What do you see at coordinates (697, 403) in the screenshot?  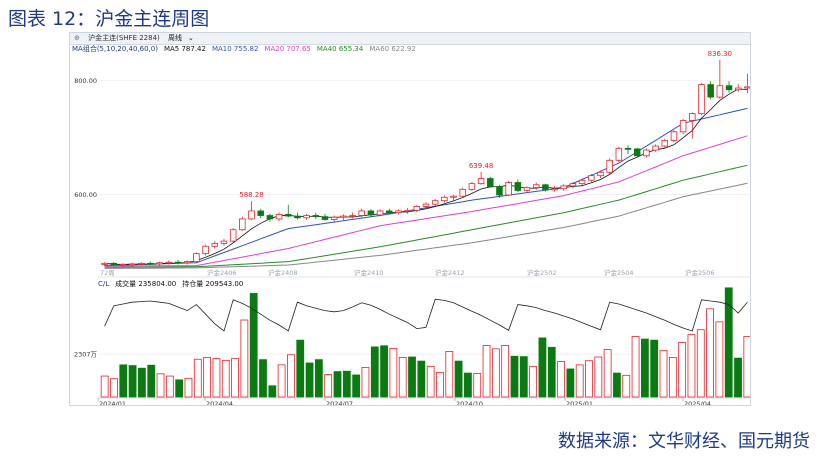 I see `time-tick-label: 2025/04` at bounding box center [697, 403].